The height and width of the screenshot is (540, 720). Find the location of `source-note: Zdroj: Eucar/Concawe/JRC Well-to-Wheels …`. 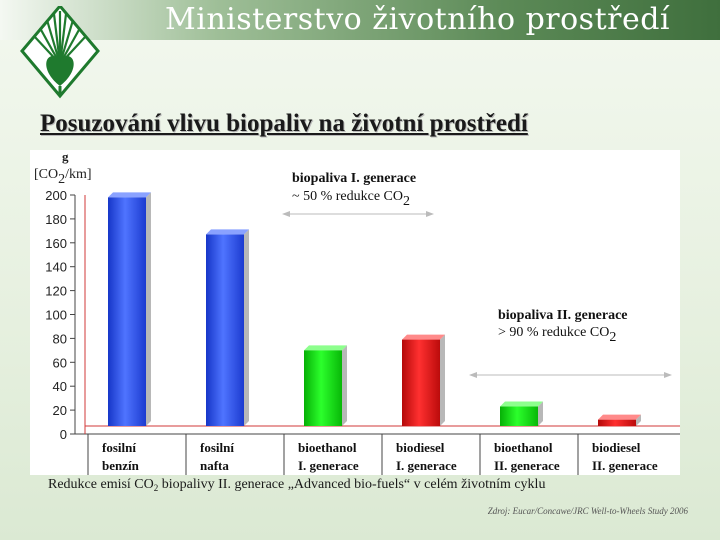

source-note: Zdroj: Eucar/Concawe/JRC Well-to-Wheels … is located at coordinates (587, 511).